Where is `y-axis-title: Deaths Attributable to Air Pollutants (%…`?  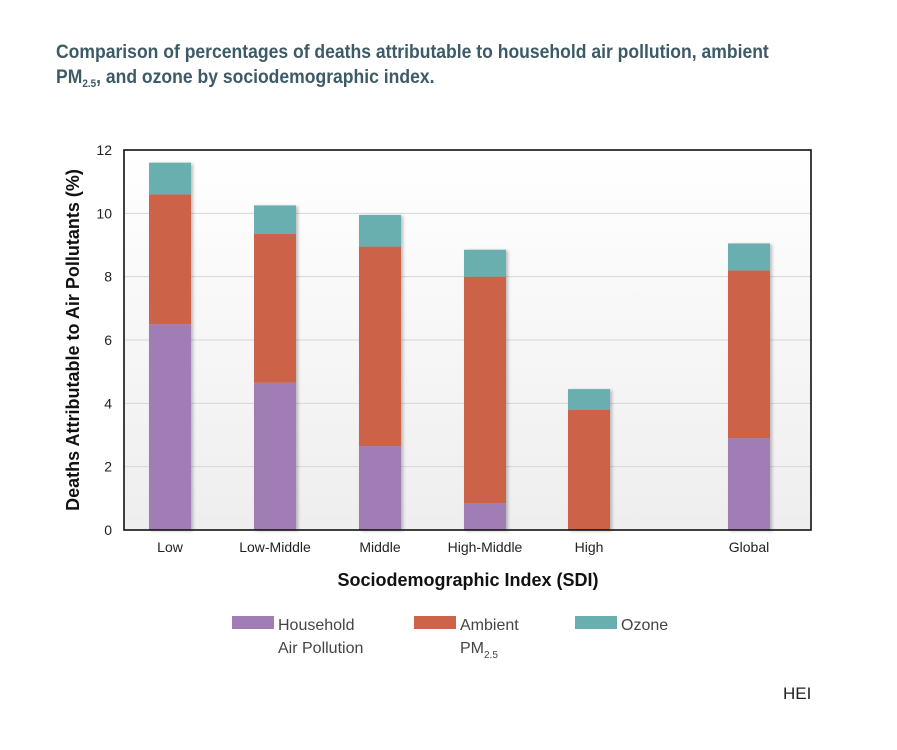
y-axis-title: Deaths Attributable to Air Pollutants (%… is located at coordinates (73, 340).